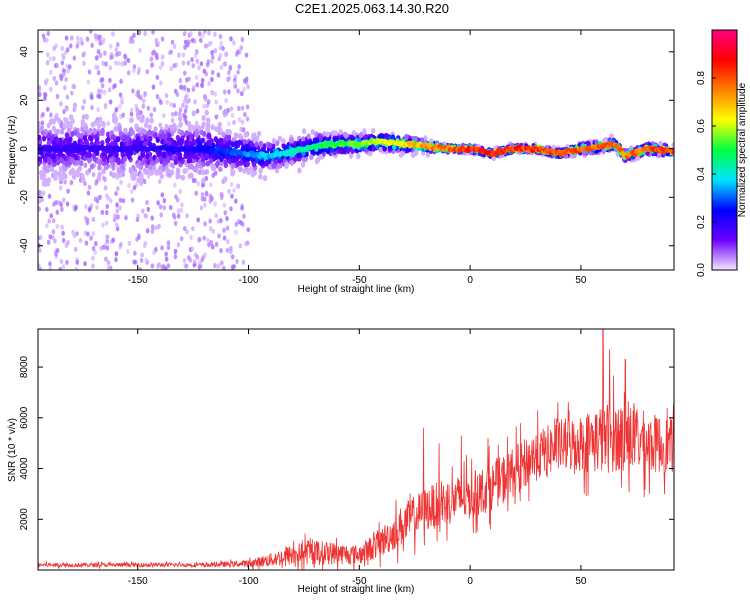 The image size is (750, 600). Describe the element at coordinates (24, 519) in the screenshot. I see `y-tick-label: 2000` at that location.